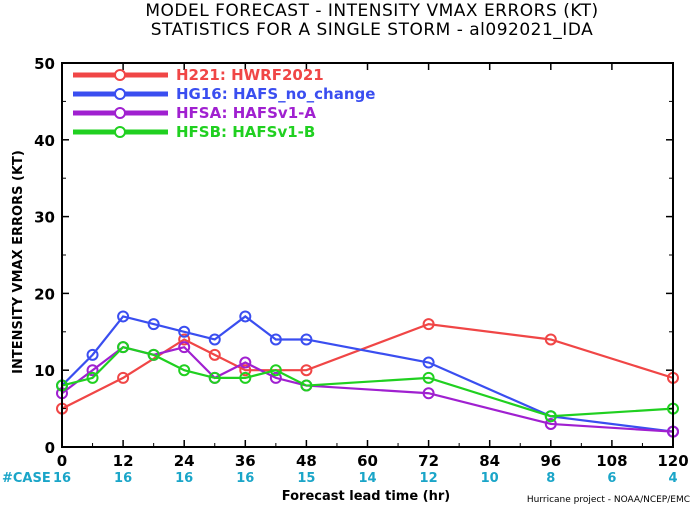  What do you see at coordinates (672, 478) in the screenshot?
I see `case-count: 4` at bounding box center [672, 478].